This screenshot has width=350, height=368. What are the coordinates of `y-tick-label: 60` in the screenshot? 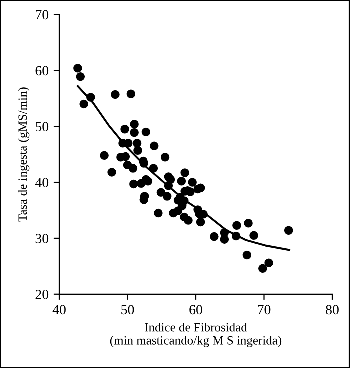 It's located at (42, 71).